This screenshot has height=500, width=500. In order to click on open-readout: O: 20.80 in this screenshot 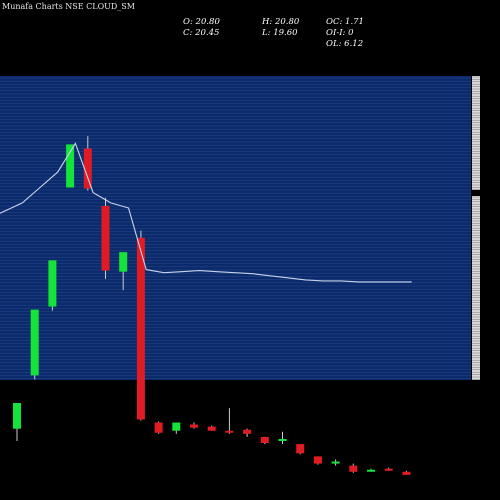, I will do `click(201, 22)`.